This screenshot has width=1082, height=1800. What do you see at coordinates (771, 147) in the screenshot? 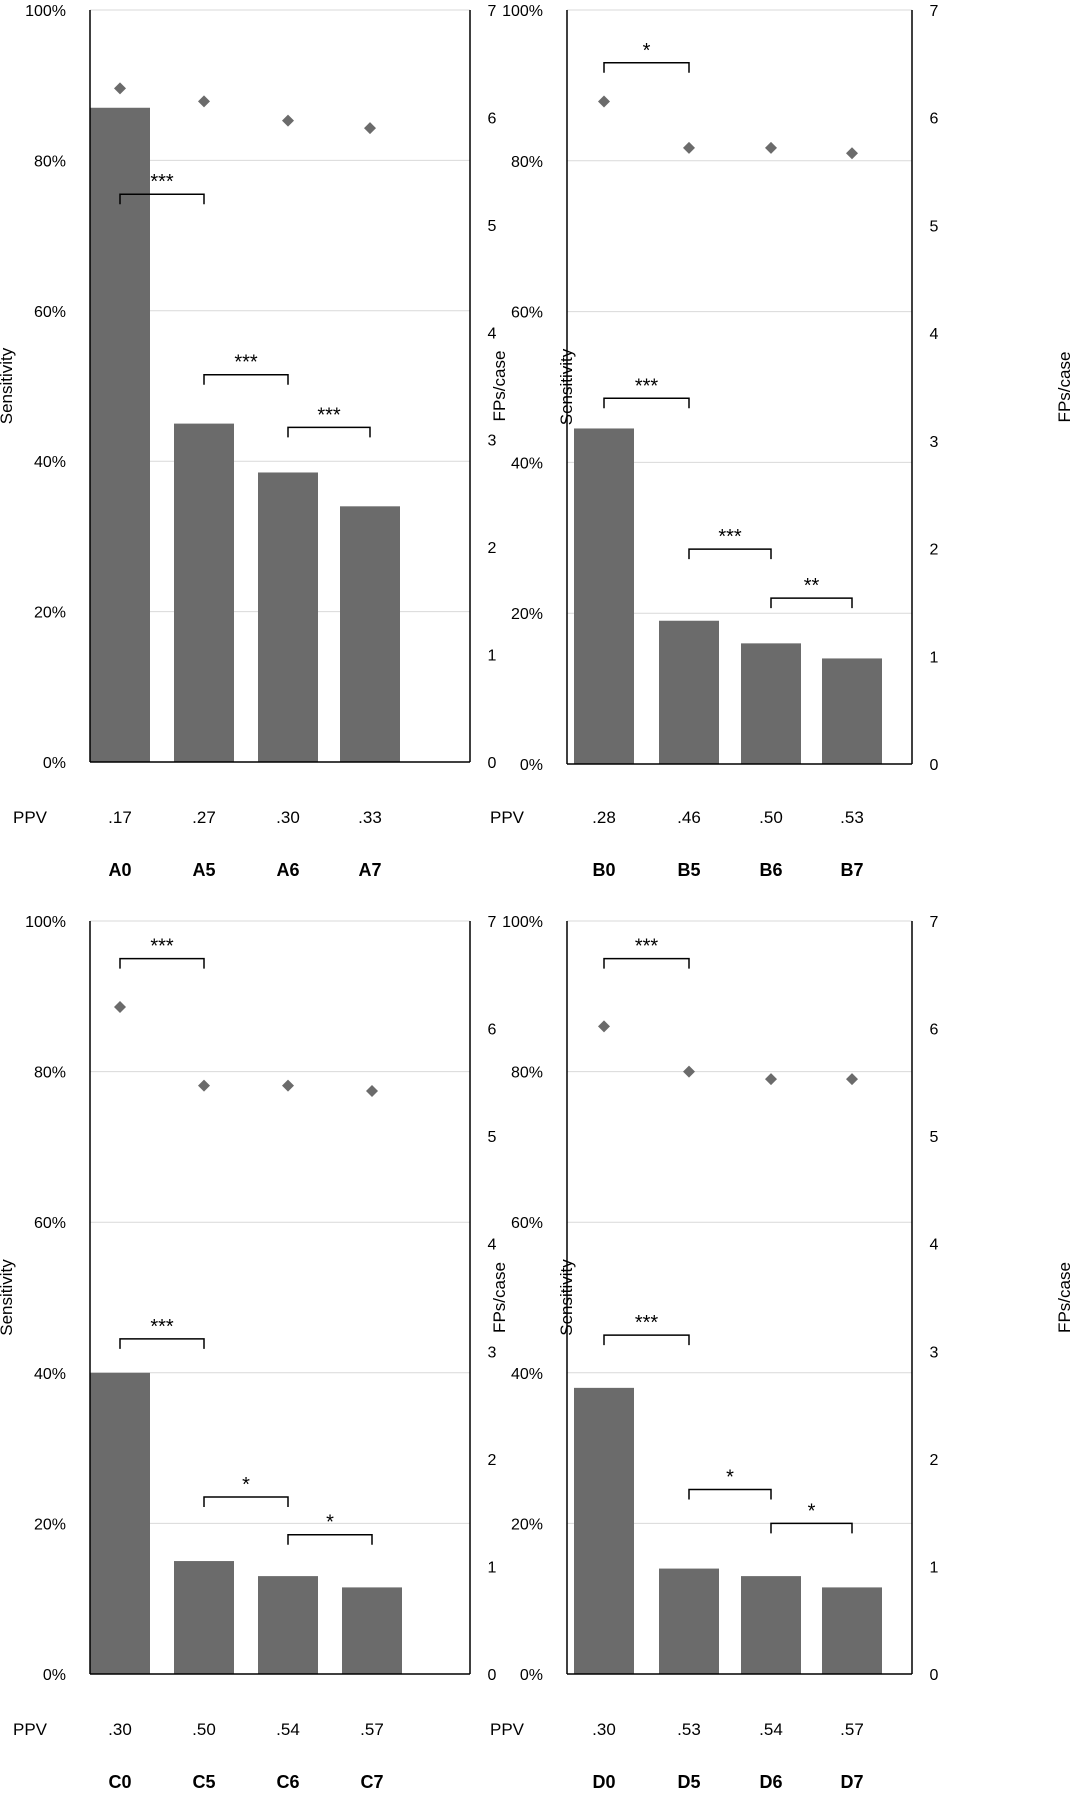
I see `fps-marker-b6` at bounding box center [771, 147].